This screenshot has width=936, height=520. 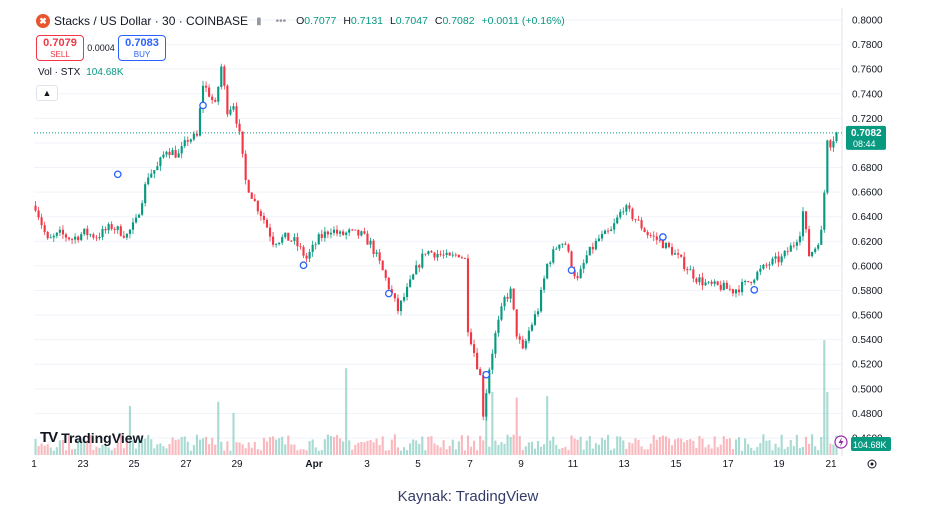 What do you see at coordinates (676, 464) in the screenshot?
I see `time-tick-label: 15` at bounding box center [676, 464].